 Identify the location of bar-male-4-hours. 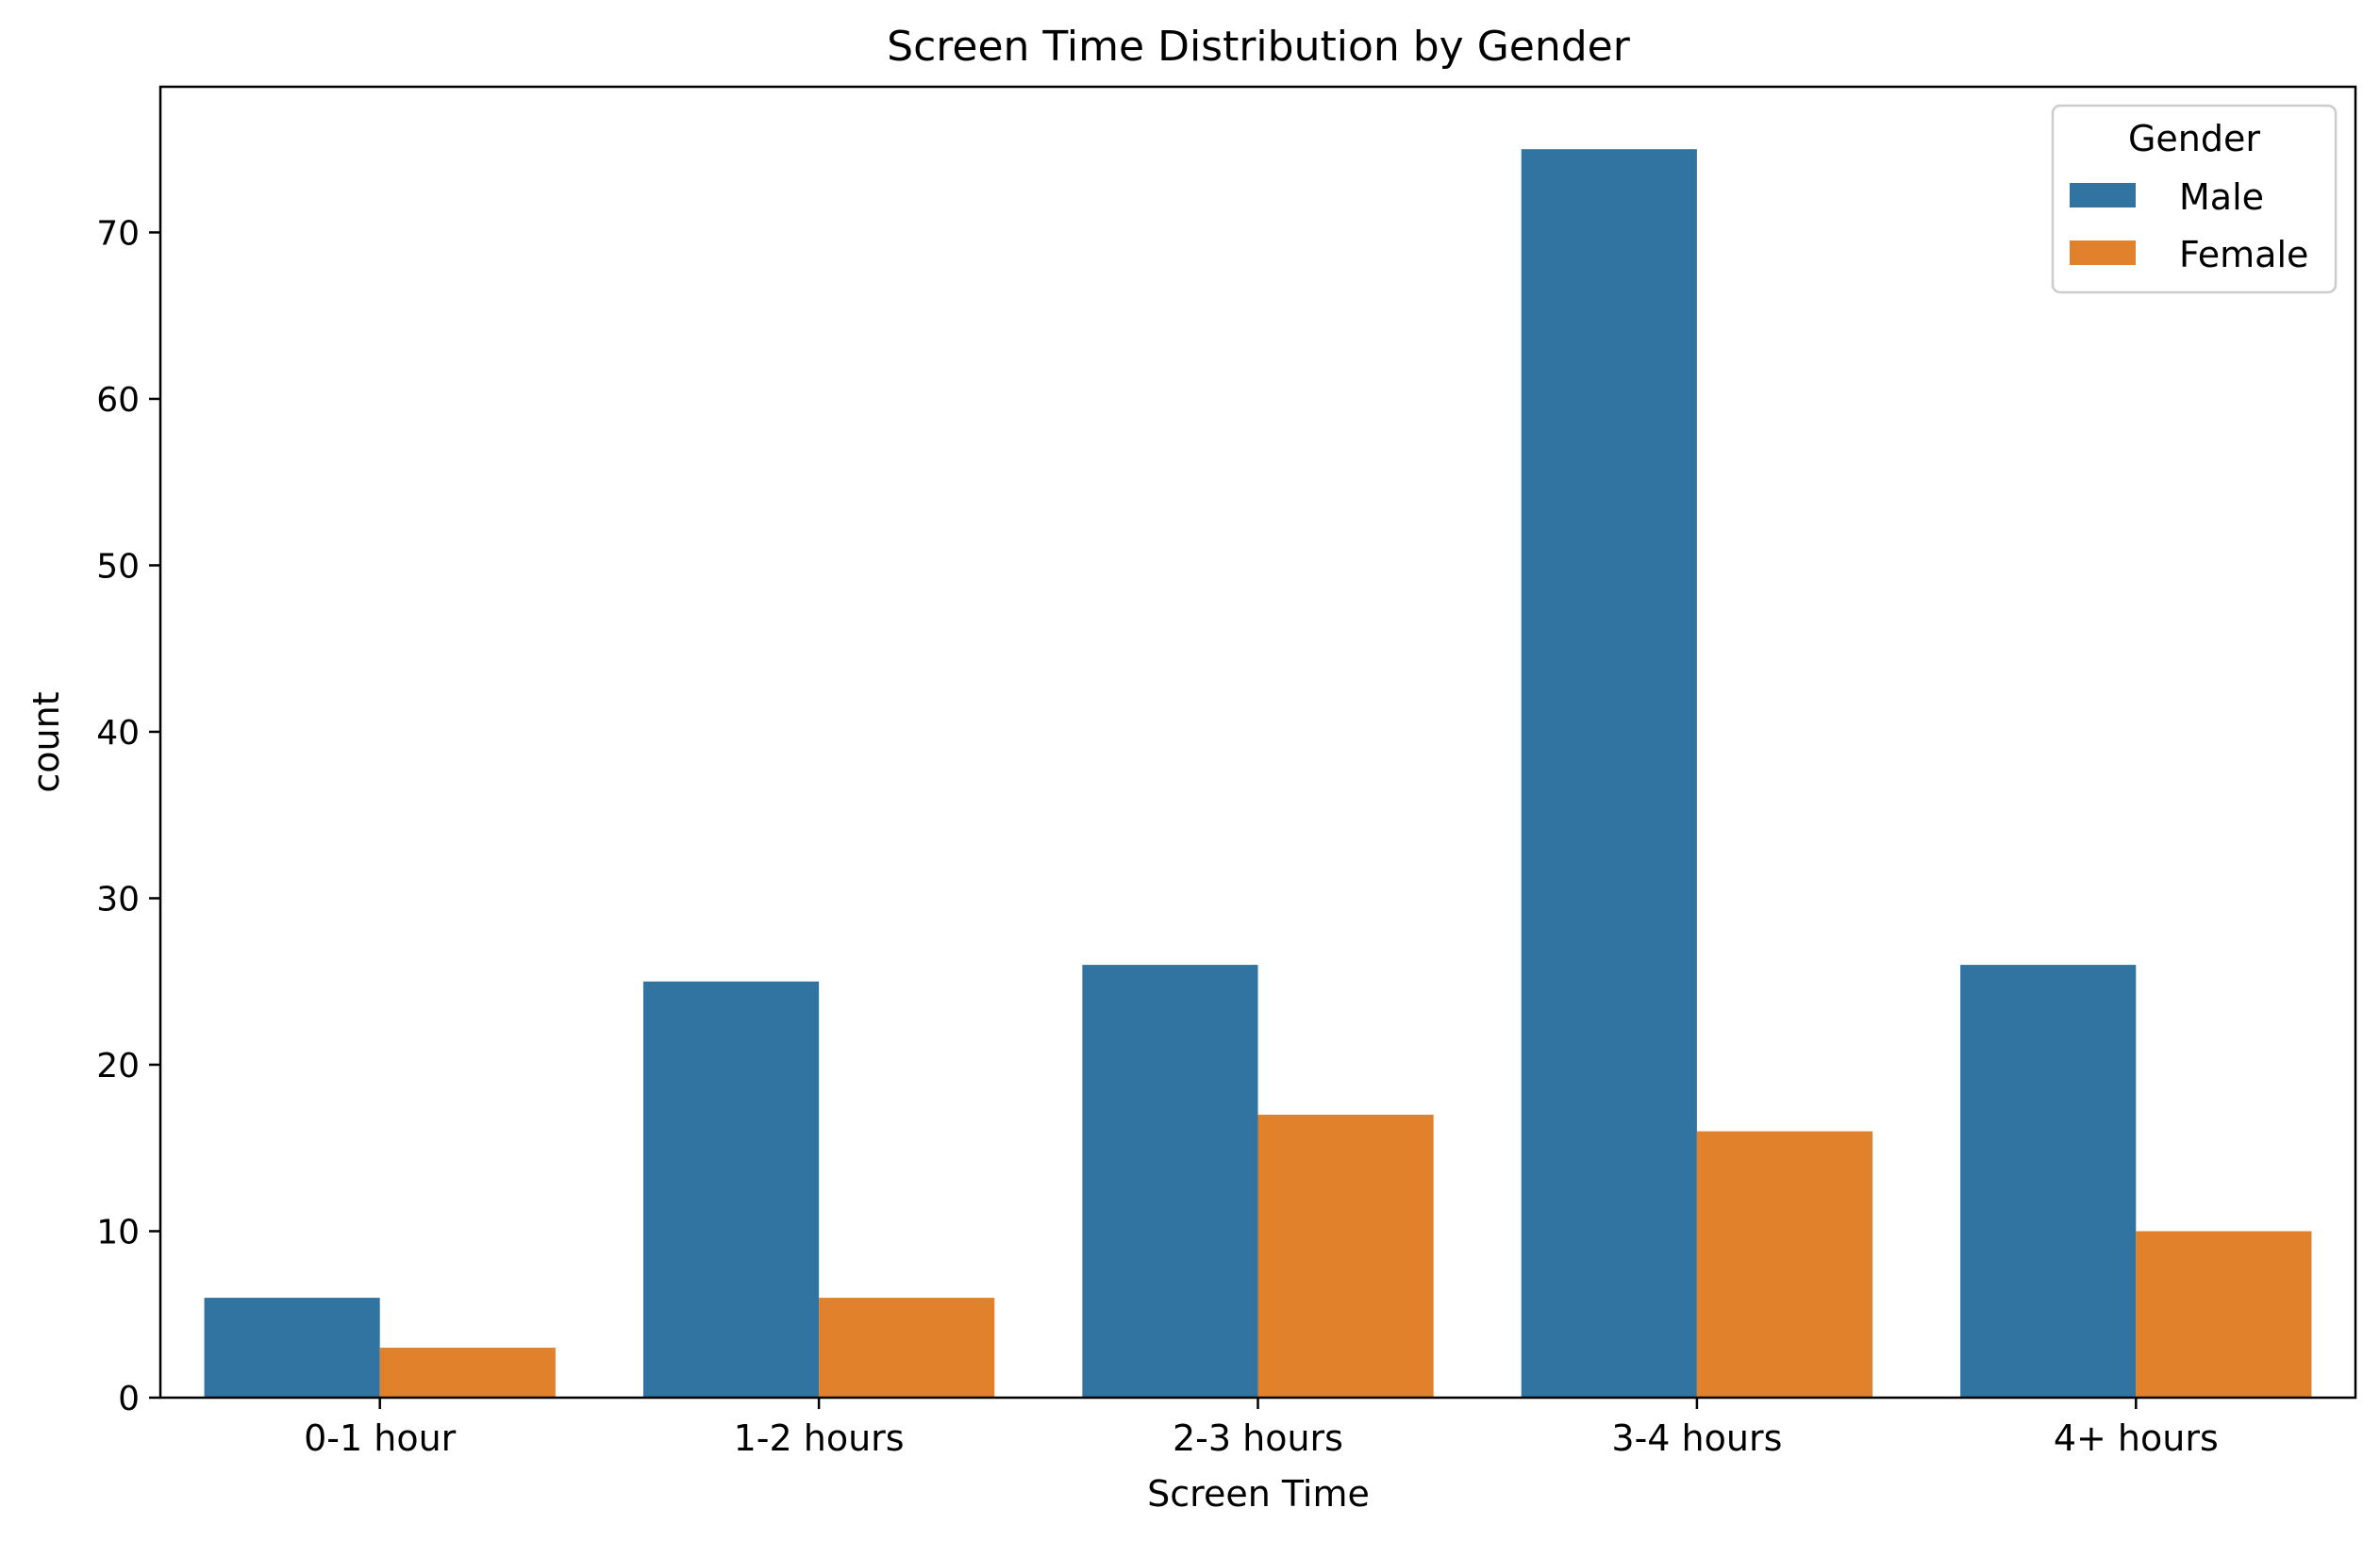
(2048, 1181).